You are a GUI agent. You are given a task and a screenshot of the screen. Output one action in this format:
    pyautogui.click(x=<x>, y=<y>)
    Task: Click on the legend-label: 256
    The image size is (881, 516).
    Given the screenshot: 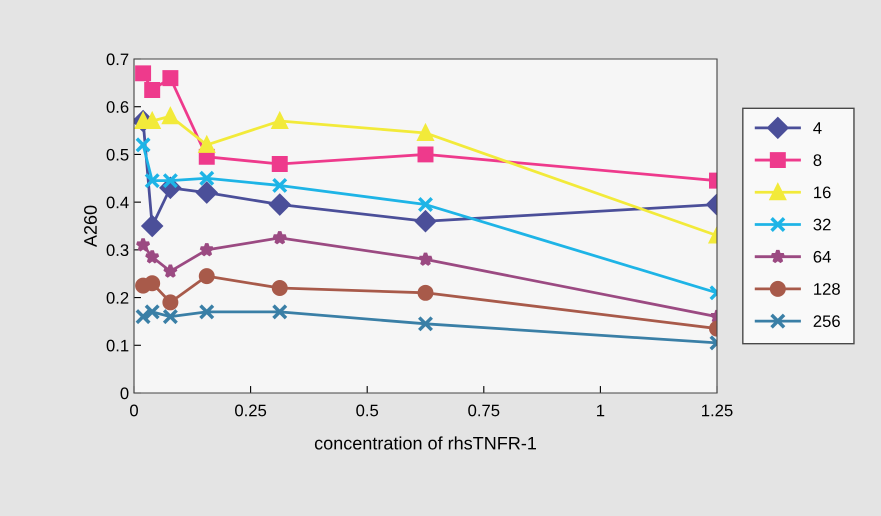 What is the action you would take?
    pyautogui.click(x=827, y=321)
    